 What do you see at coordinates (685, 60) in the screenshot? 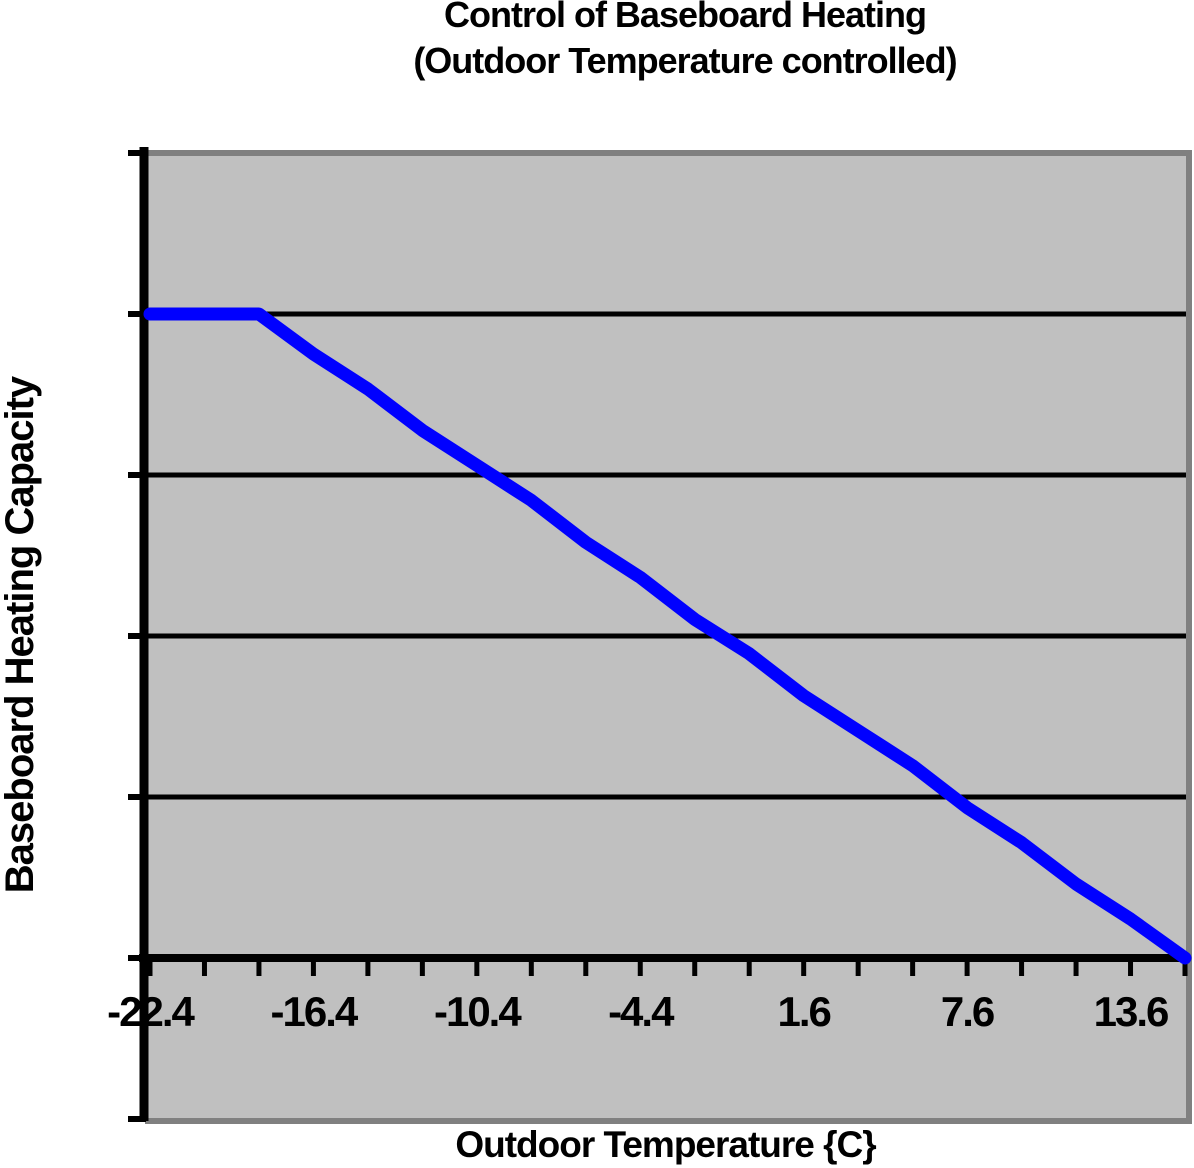
I see `chart-title-line2: (Outdoor Temperature controlled)` at bounding box center [685, 60].